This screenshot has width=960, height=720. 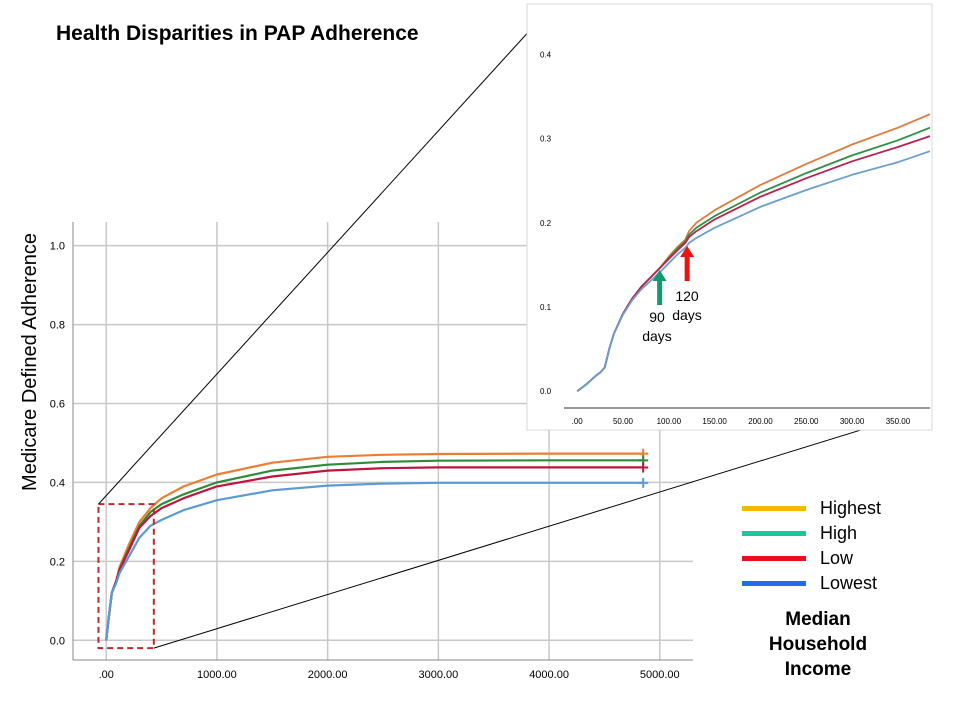 I want to click on legend-swatch-high, so click(x=774, y=533).